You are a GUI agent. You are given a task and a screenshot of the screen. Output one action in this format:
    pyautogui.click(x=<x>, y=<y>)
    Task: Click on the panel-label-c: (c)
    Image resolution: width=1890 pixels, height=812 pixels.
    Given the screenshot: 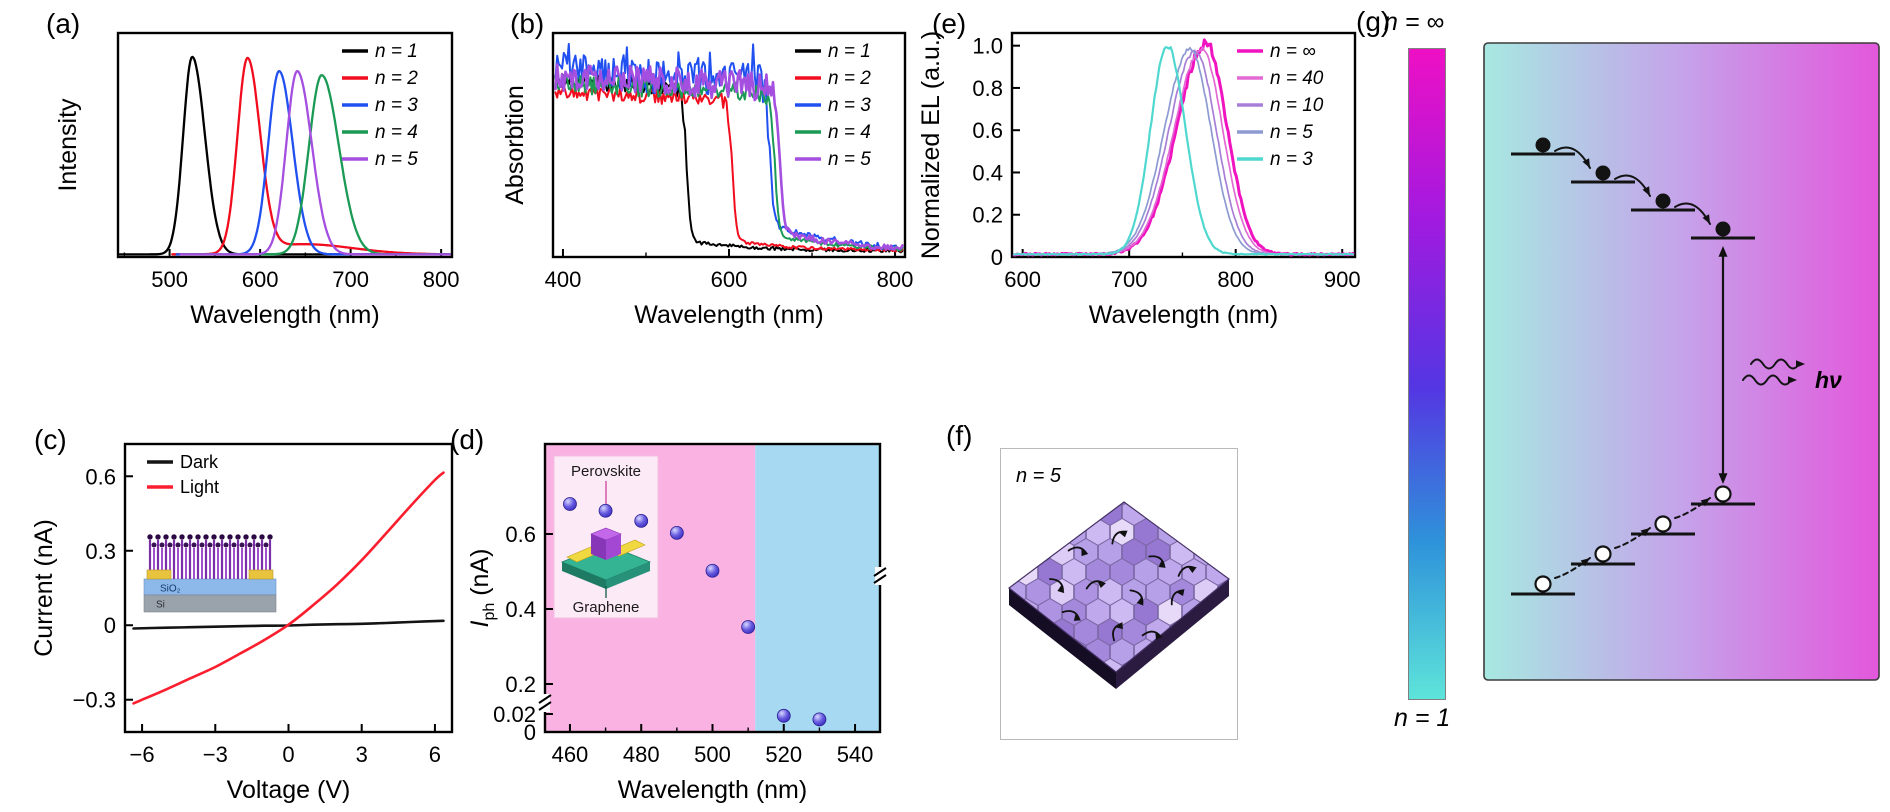 What is the action you would take?
    pyautogui.click(x=50, y=439)
    